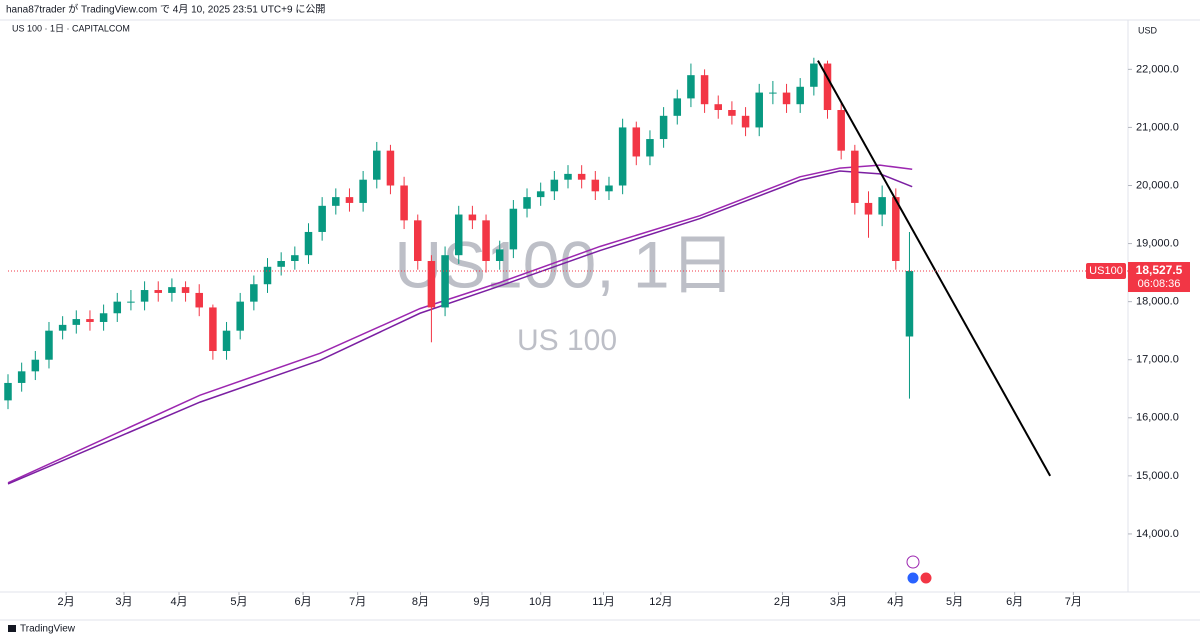  I want to click on watermark-sub: US 100, so click(567, 340).